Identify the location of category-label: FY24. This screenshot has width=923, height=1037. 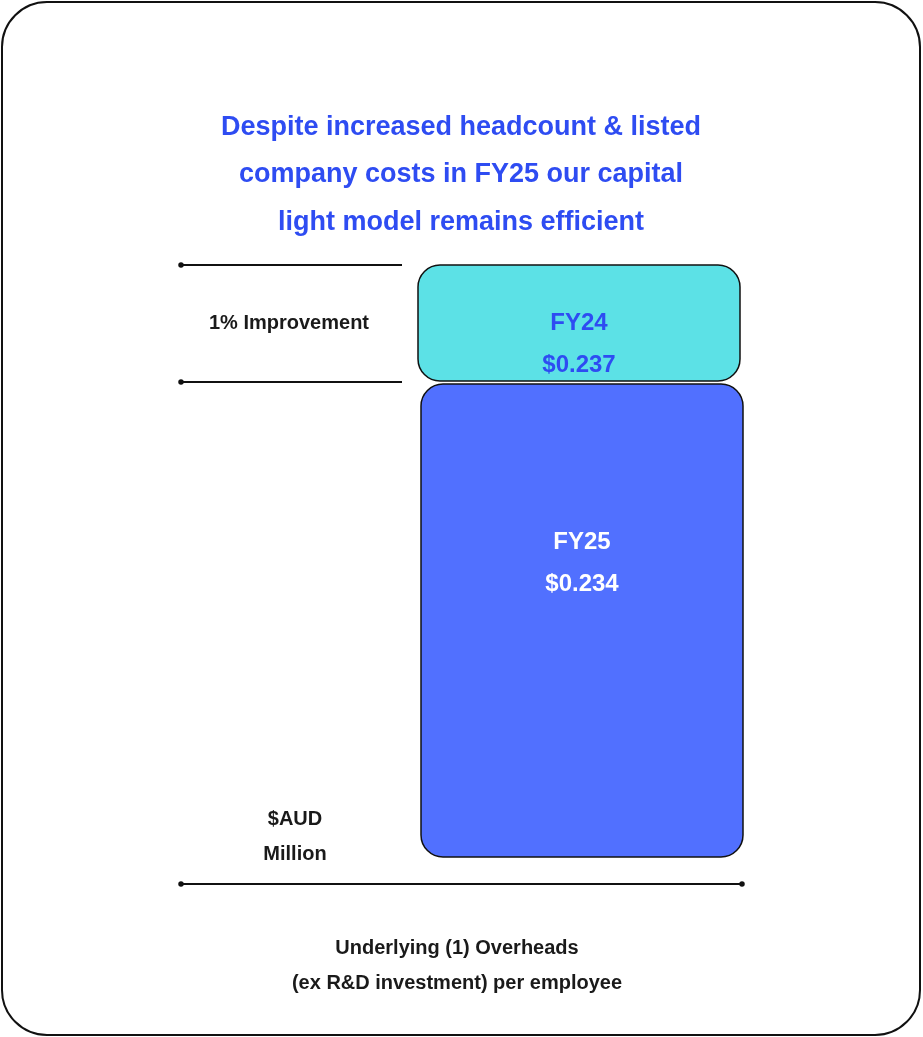
(579, 321).